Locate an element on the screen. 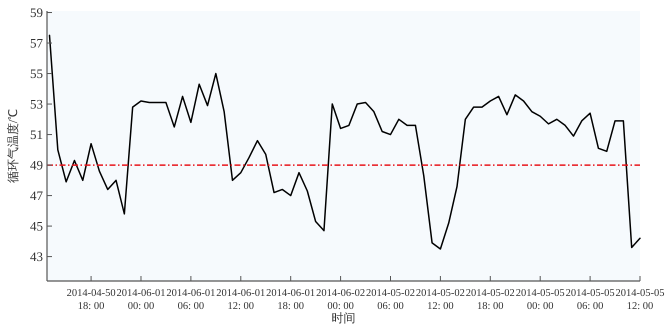 The width and height of the screenshot is (670, 325). x-tick-label: 2014-05-02 18: 00 is located at coordinates (490, 300).